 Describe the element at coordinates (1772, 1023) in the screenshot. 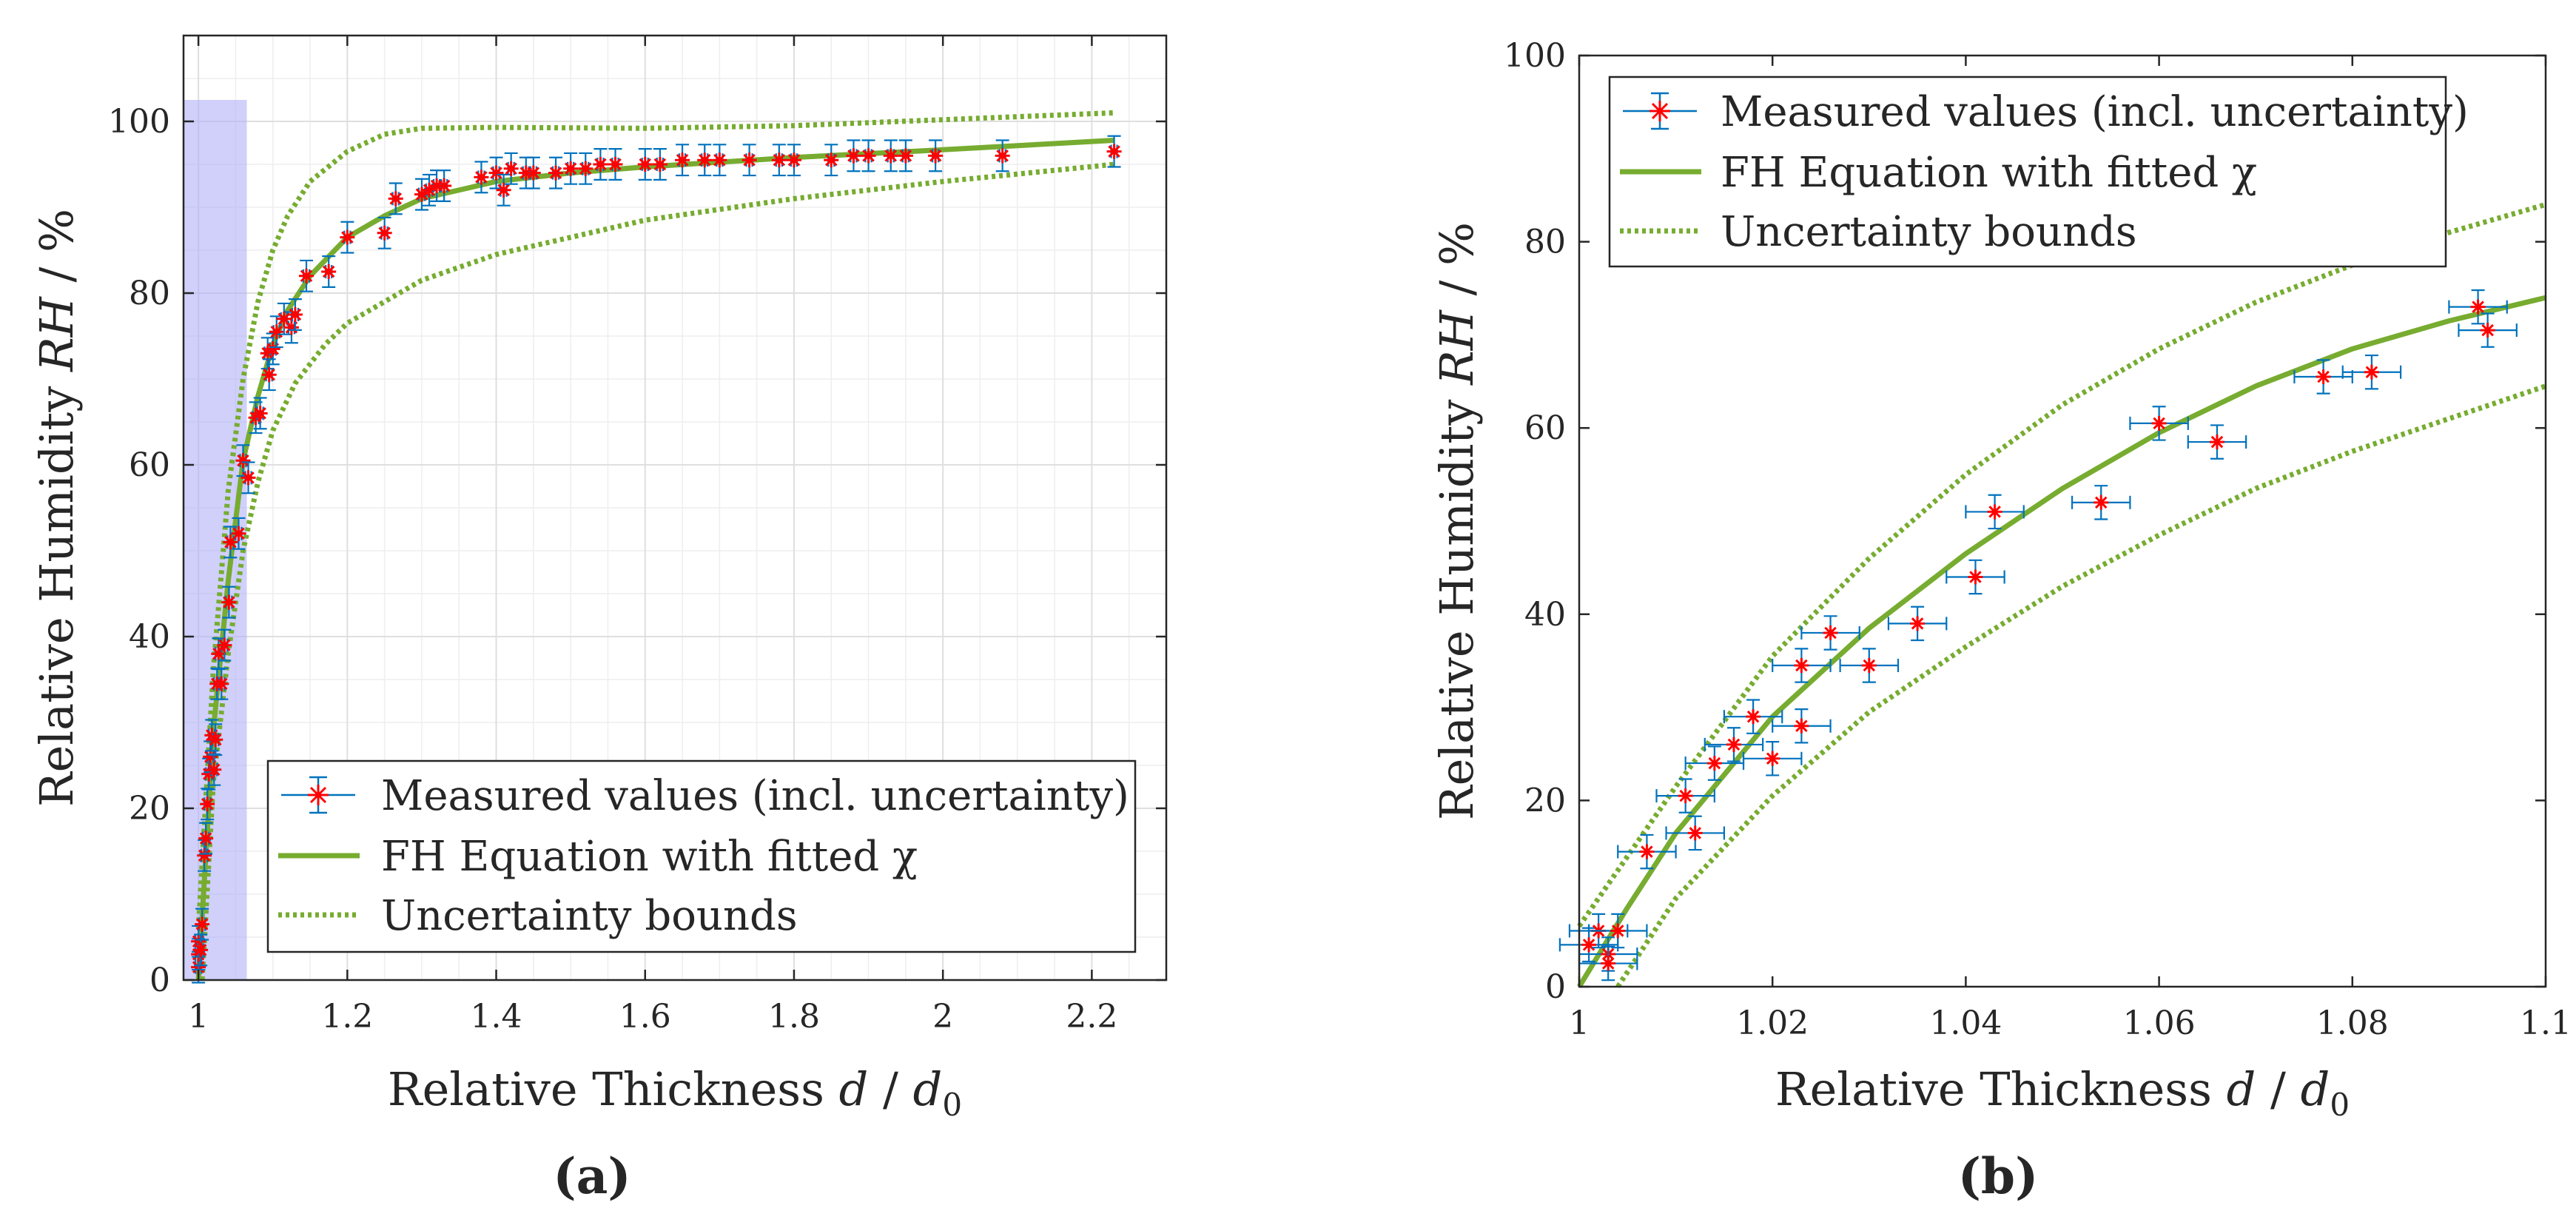

I see `x-tick-label: 1.02` at that location.